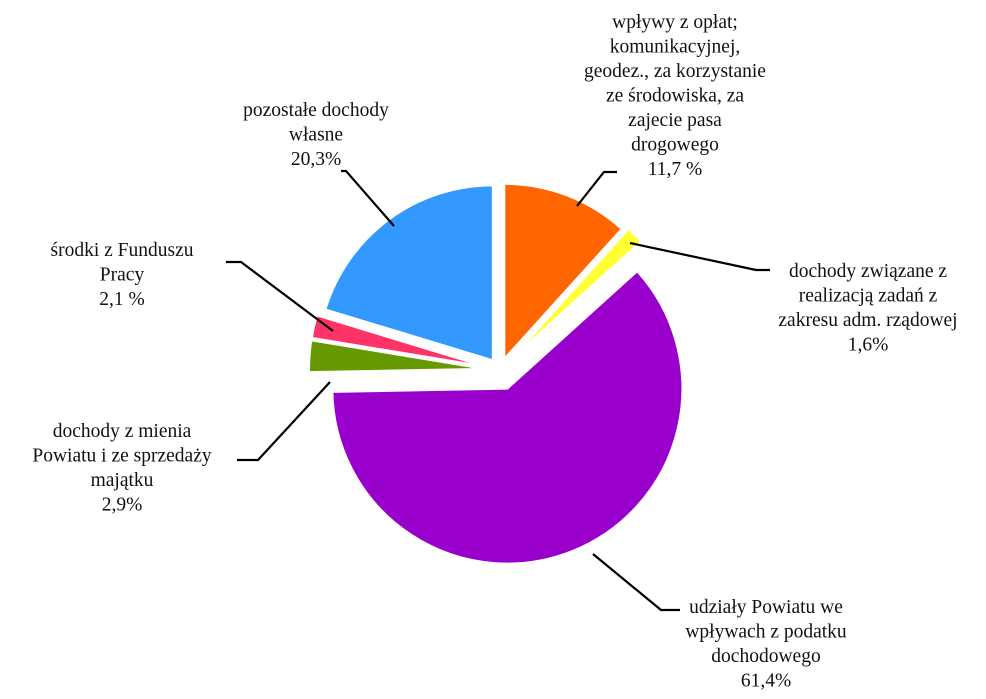  What do you see at coordinates (675, 120) in the screenshot?
I see `slice-label-1-line: zajecie pasa` at bounding box center [675, 120].